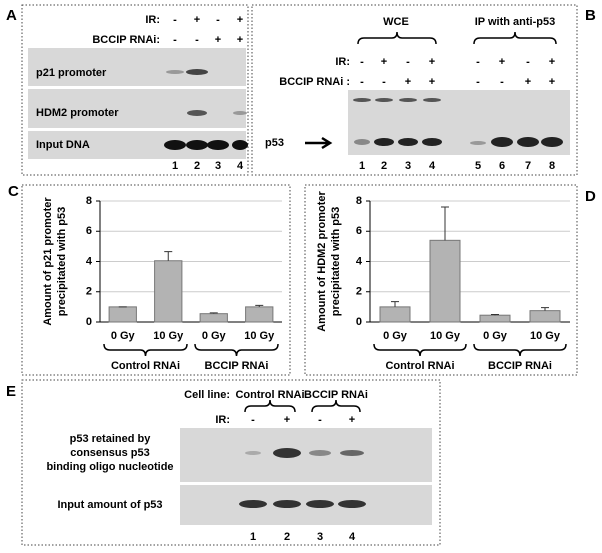  I want to click on lane-number: 2, so click(287, 537).